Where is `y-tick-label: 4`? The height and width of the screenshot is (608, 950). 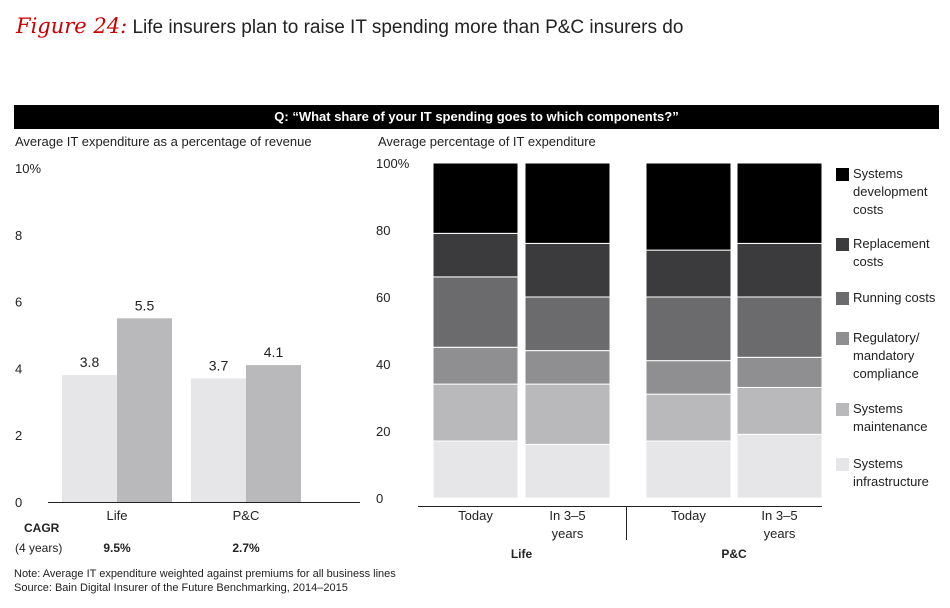
y-tick-label: 4 is located at coordinates (18, 368).